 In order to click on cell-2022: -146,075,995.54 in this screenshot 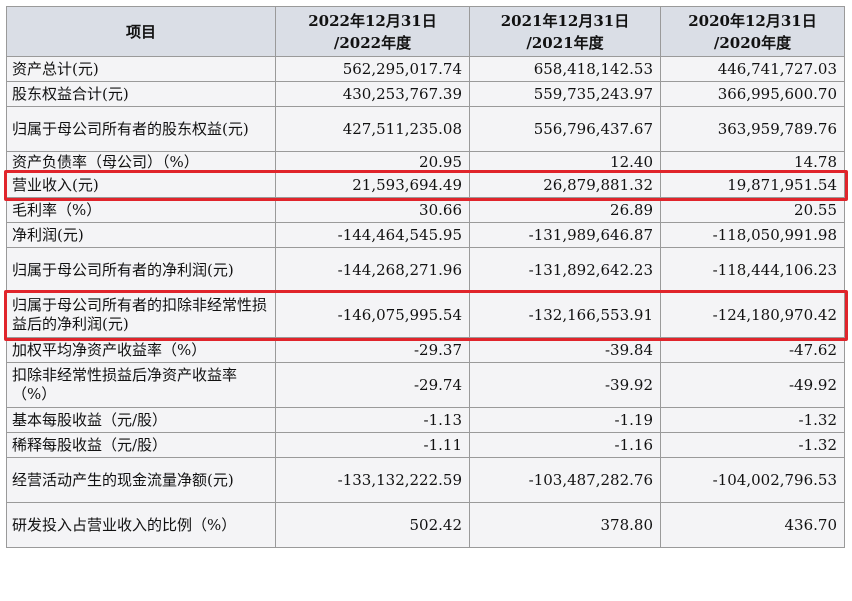, I will do `click(372, 315)`.